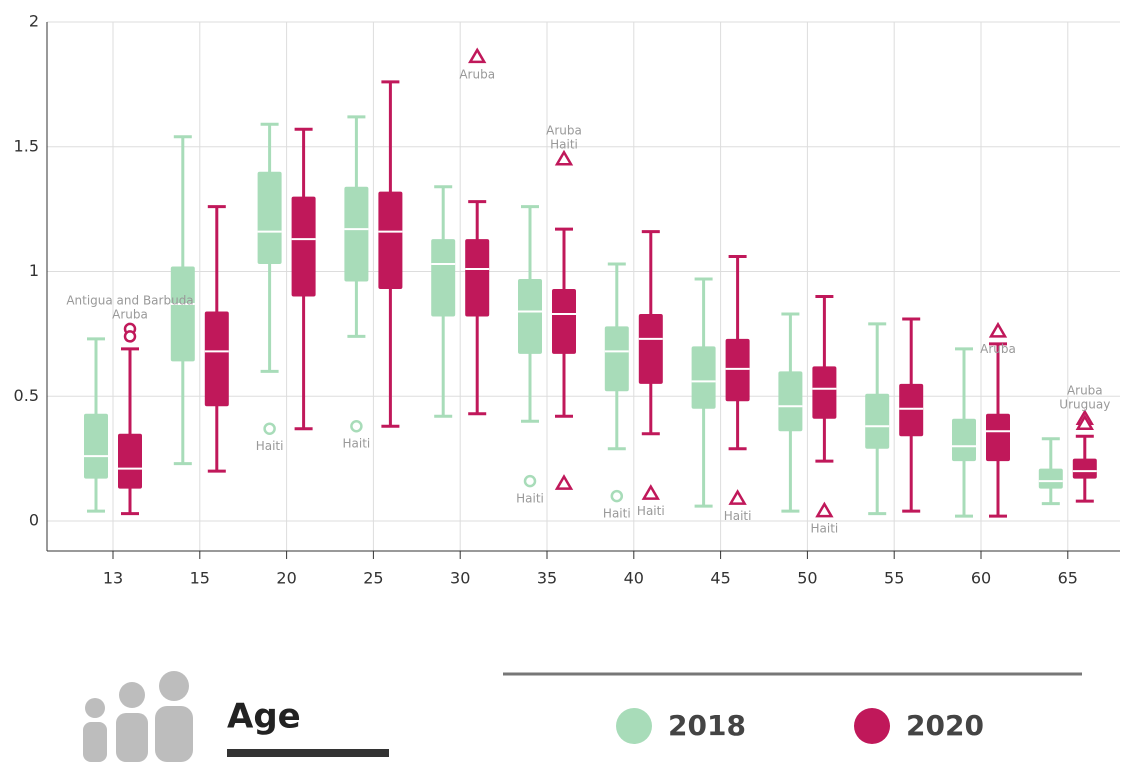 This screenshot has width=1122, height=776. Describe the element at coordinates (200, 578) in the screenshot. I see `x-tick-label: 15` at that location.